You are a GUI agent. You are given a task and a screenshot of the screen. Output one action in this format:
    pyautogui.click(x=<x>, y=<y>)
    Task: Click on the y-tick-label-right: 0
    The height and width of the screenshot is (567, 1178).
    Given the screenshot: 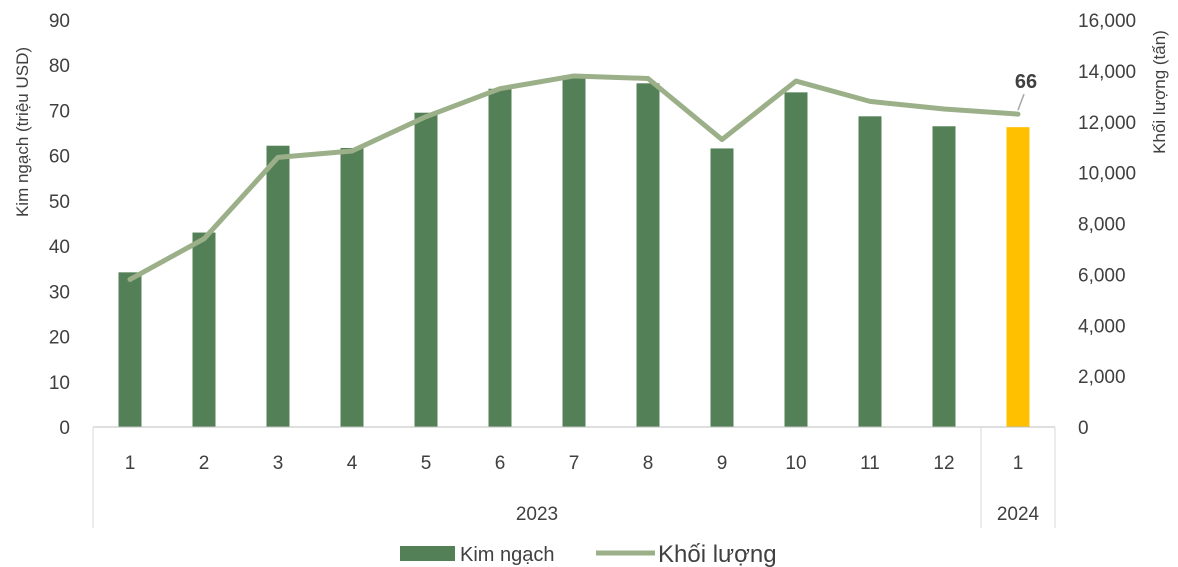 What is the action you would take?
    pyautogui.click(x=1083, y=428)
    